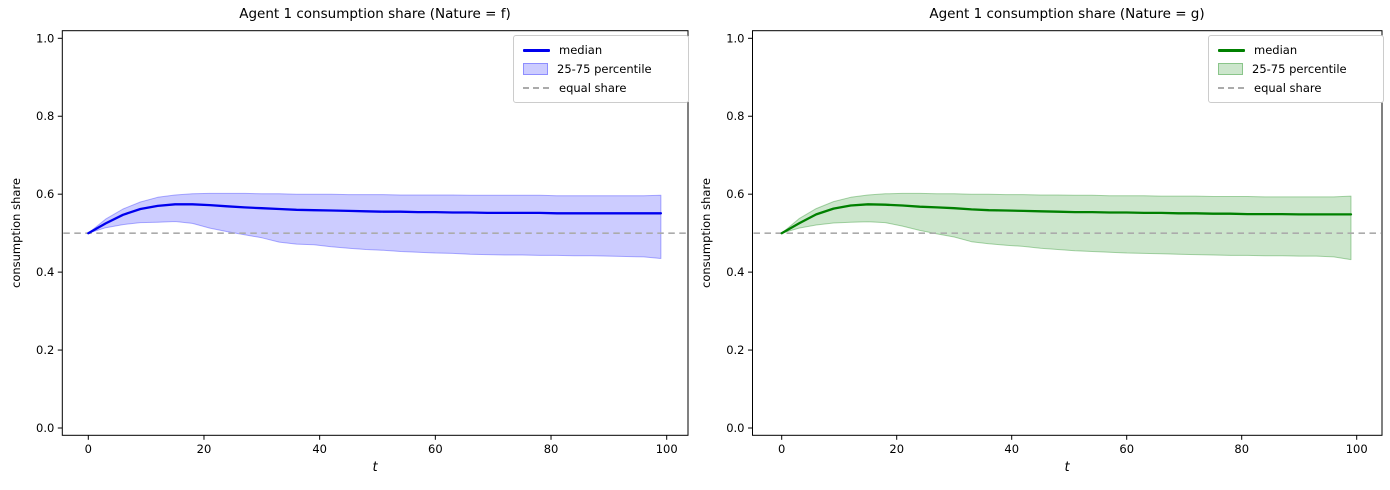 This screenshot has height=490, width=1390. What do you see at coordinates (16, 233) in the screenshot?
I see `panel-f-ylabel: consumption share` at bounding box center [16, 233].